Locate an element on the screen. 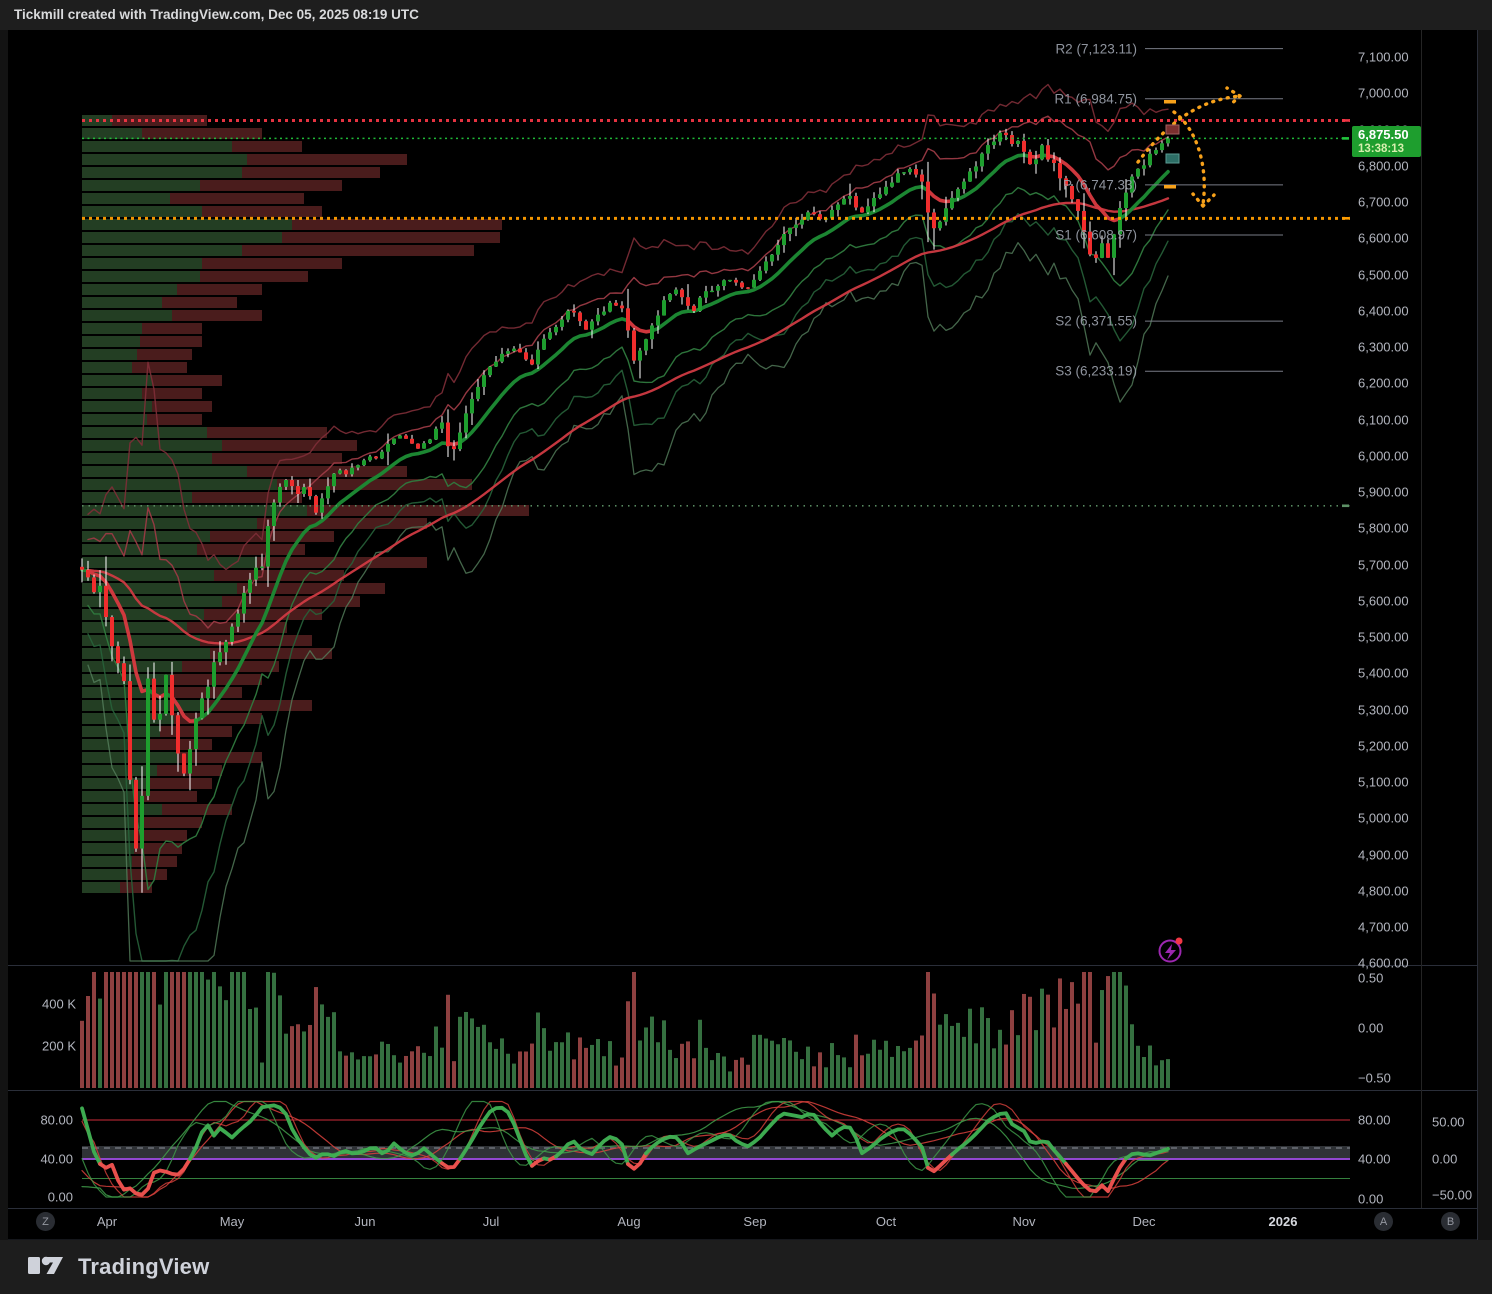 Image resolution: width=1492 pixels, height=1294 pixels. tradingview-logo-icon is located at coordinates (45, 1265).